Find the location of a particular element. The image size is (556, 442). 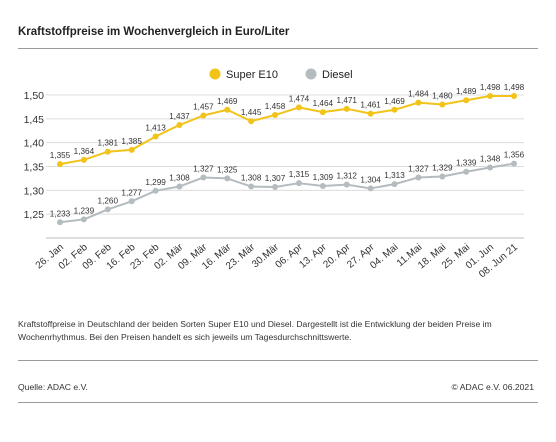

y-tick-label: 1,25 is located at coordinates (34, 215).